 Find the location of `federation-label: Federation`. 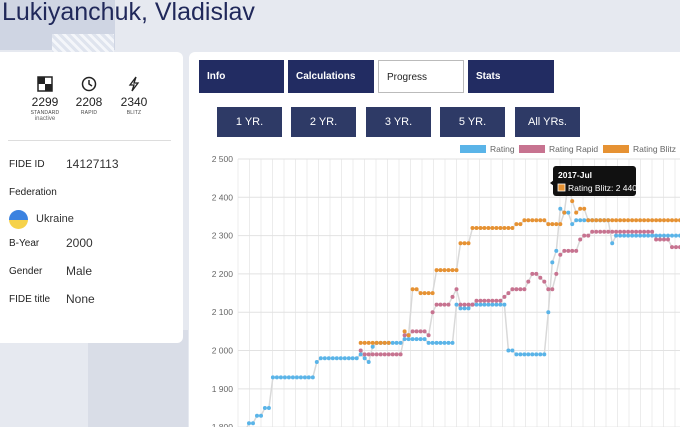

federation-label: Federation is located at coordinates (33, 192).